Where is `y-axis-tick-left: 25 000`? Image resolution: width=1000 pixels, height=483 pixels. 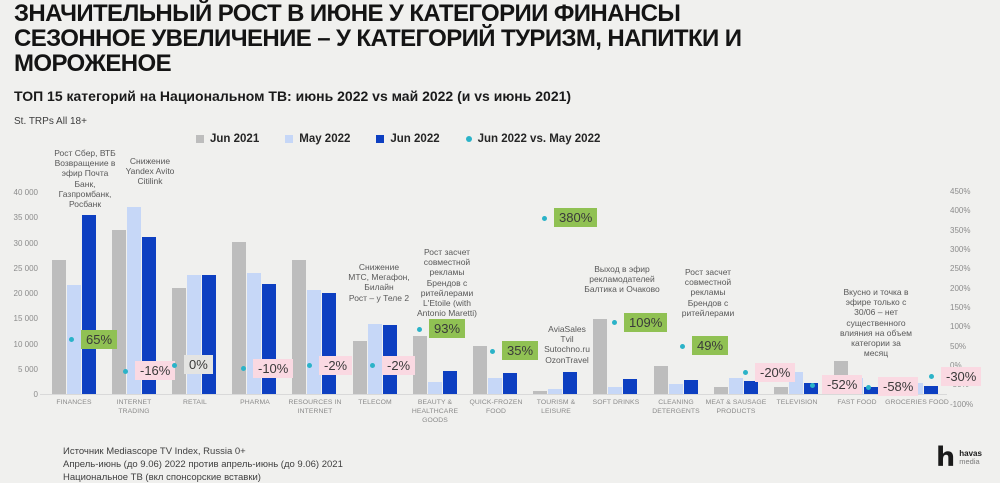 y-axis-tick-left: 25 000 is located at coordinates (25, 268).